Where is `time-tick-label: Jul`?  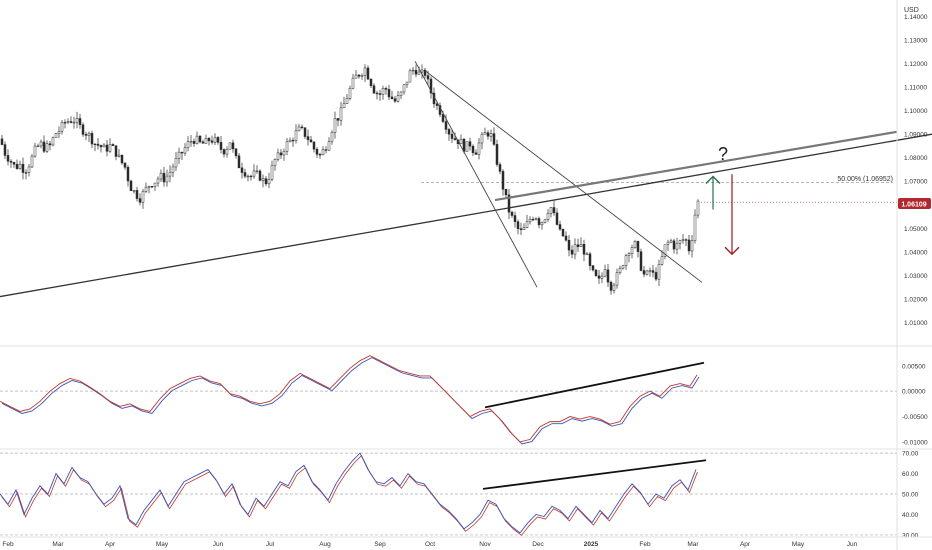 time-tick-label: Jul is located at coordinates (270, 544).